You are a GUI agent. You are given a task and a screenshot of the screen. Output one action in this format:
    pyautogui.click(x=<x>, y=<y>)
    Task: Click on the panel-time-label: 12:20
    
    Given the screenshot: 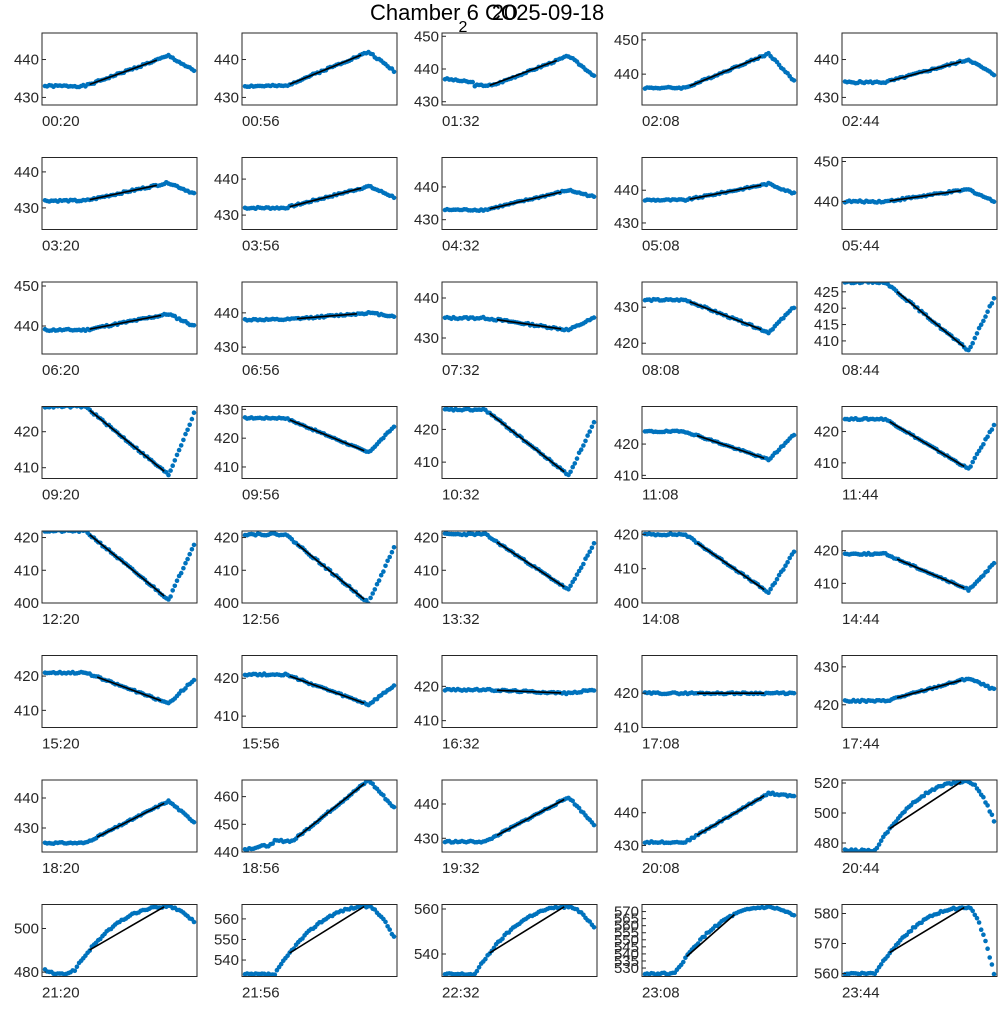 What is the action you would take?
    pyautogui.click(x=61, y=619)
    